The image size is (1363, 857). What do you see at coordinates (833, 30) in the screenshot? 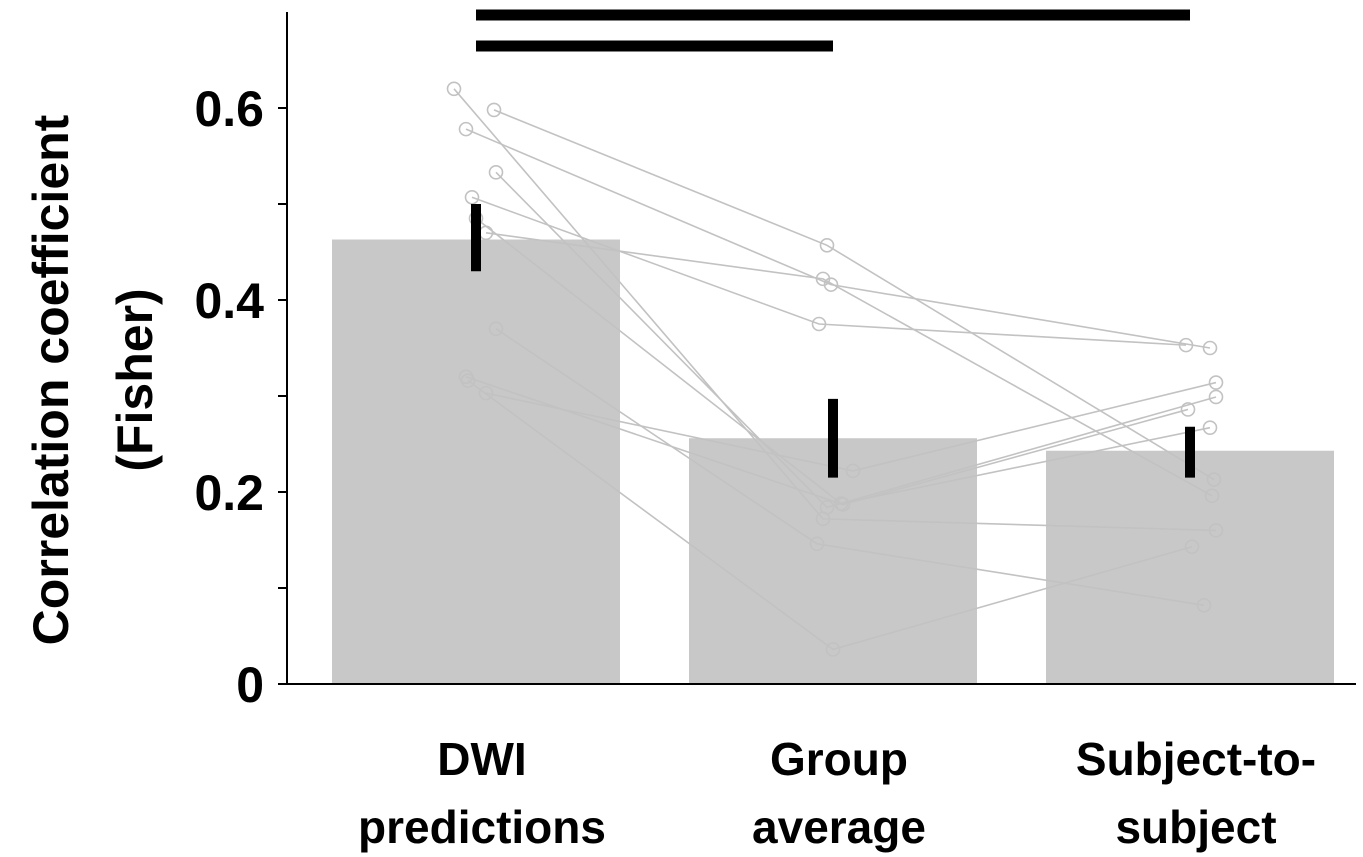
I see `significance-bars-layer` at bounding box center [833, 30].